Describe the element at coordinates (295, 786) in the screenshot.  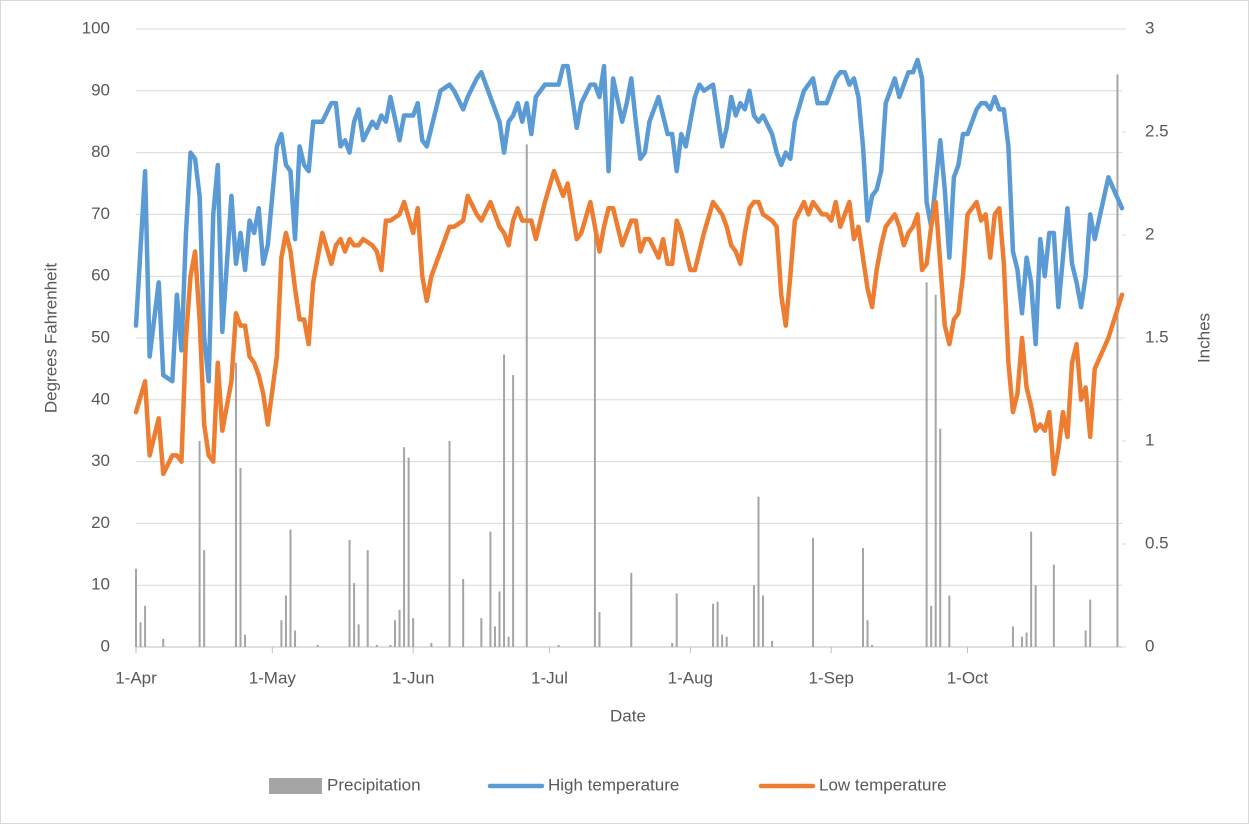
I see `legend-swatch` at that location.